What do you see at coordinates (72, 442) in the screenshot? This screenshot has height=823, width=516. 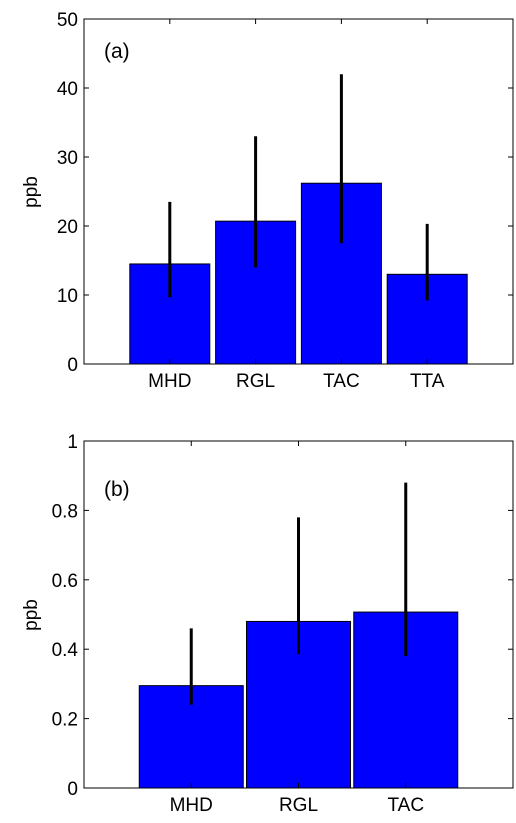 I see `y-tick-label: 1` at bounding box center [72, 442].